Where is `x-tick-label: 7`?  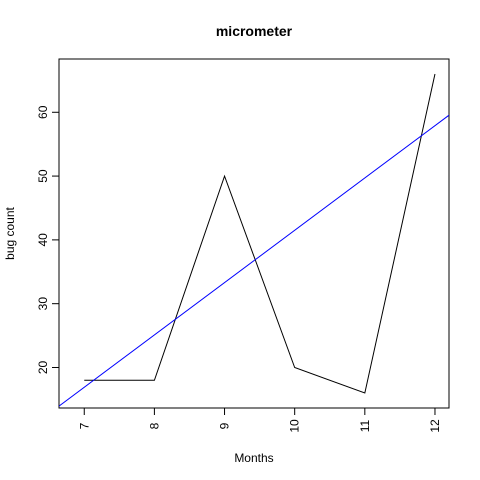 x-tick-label: 7 is located at coordinates (84, 425).